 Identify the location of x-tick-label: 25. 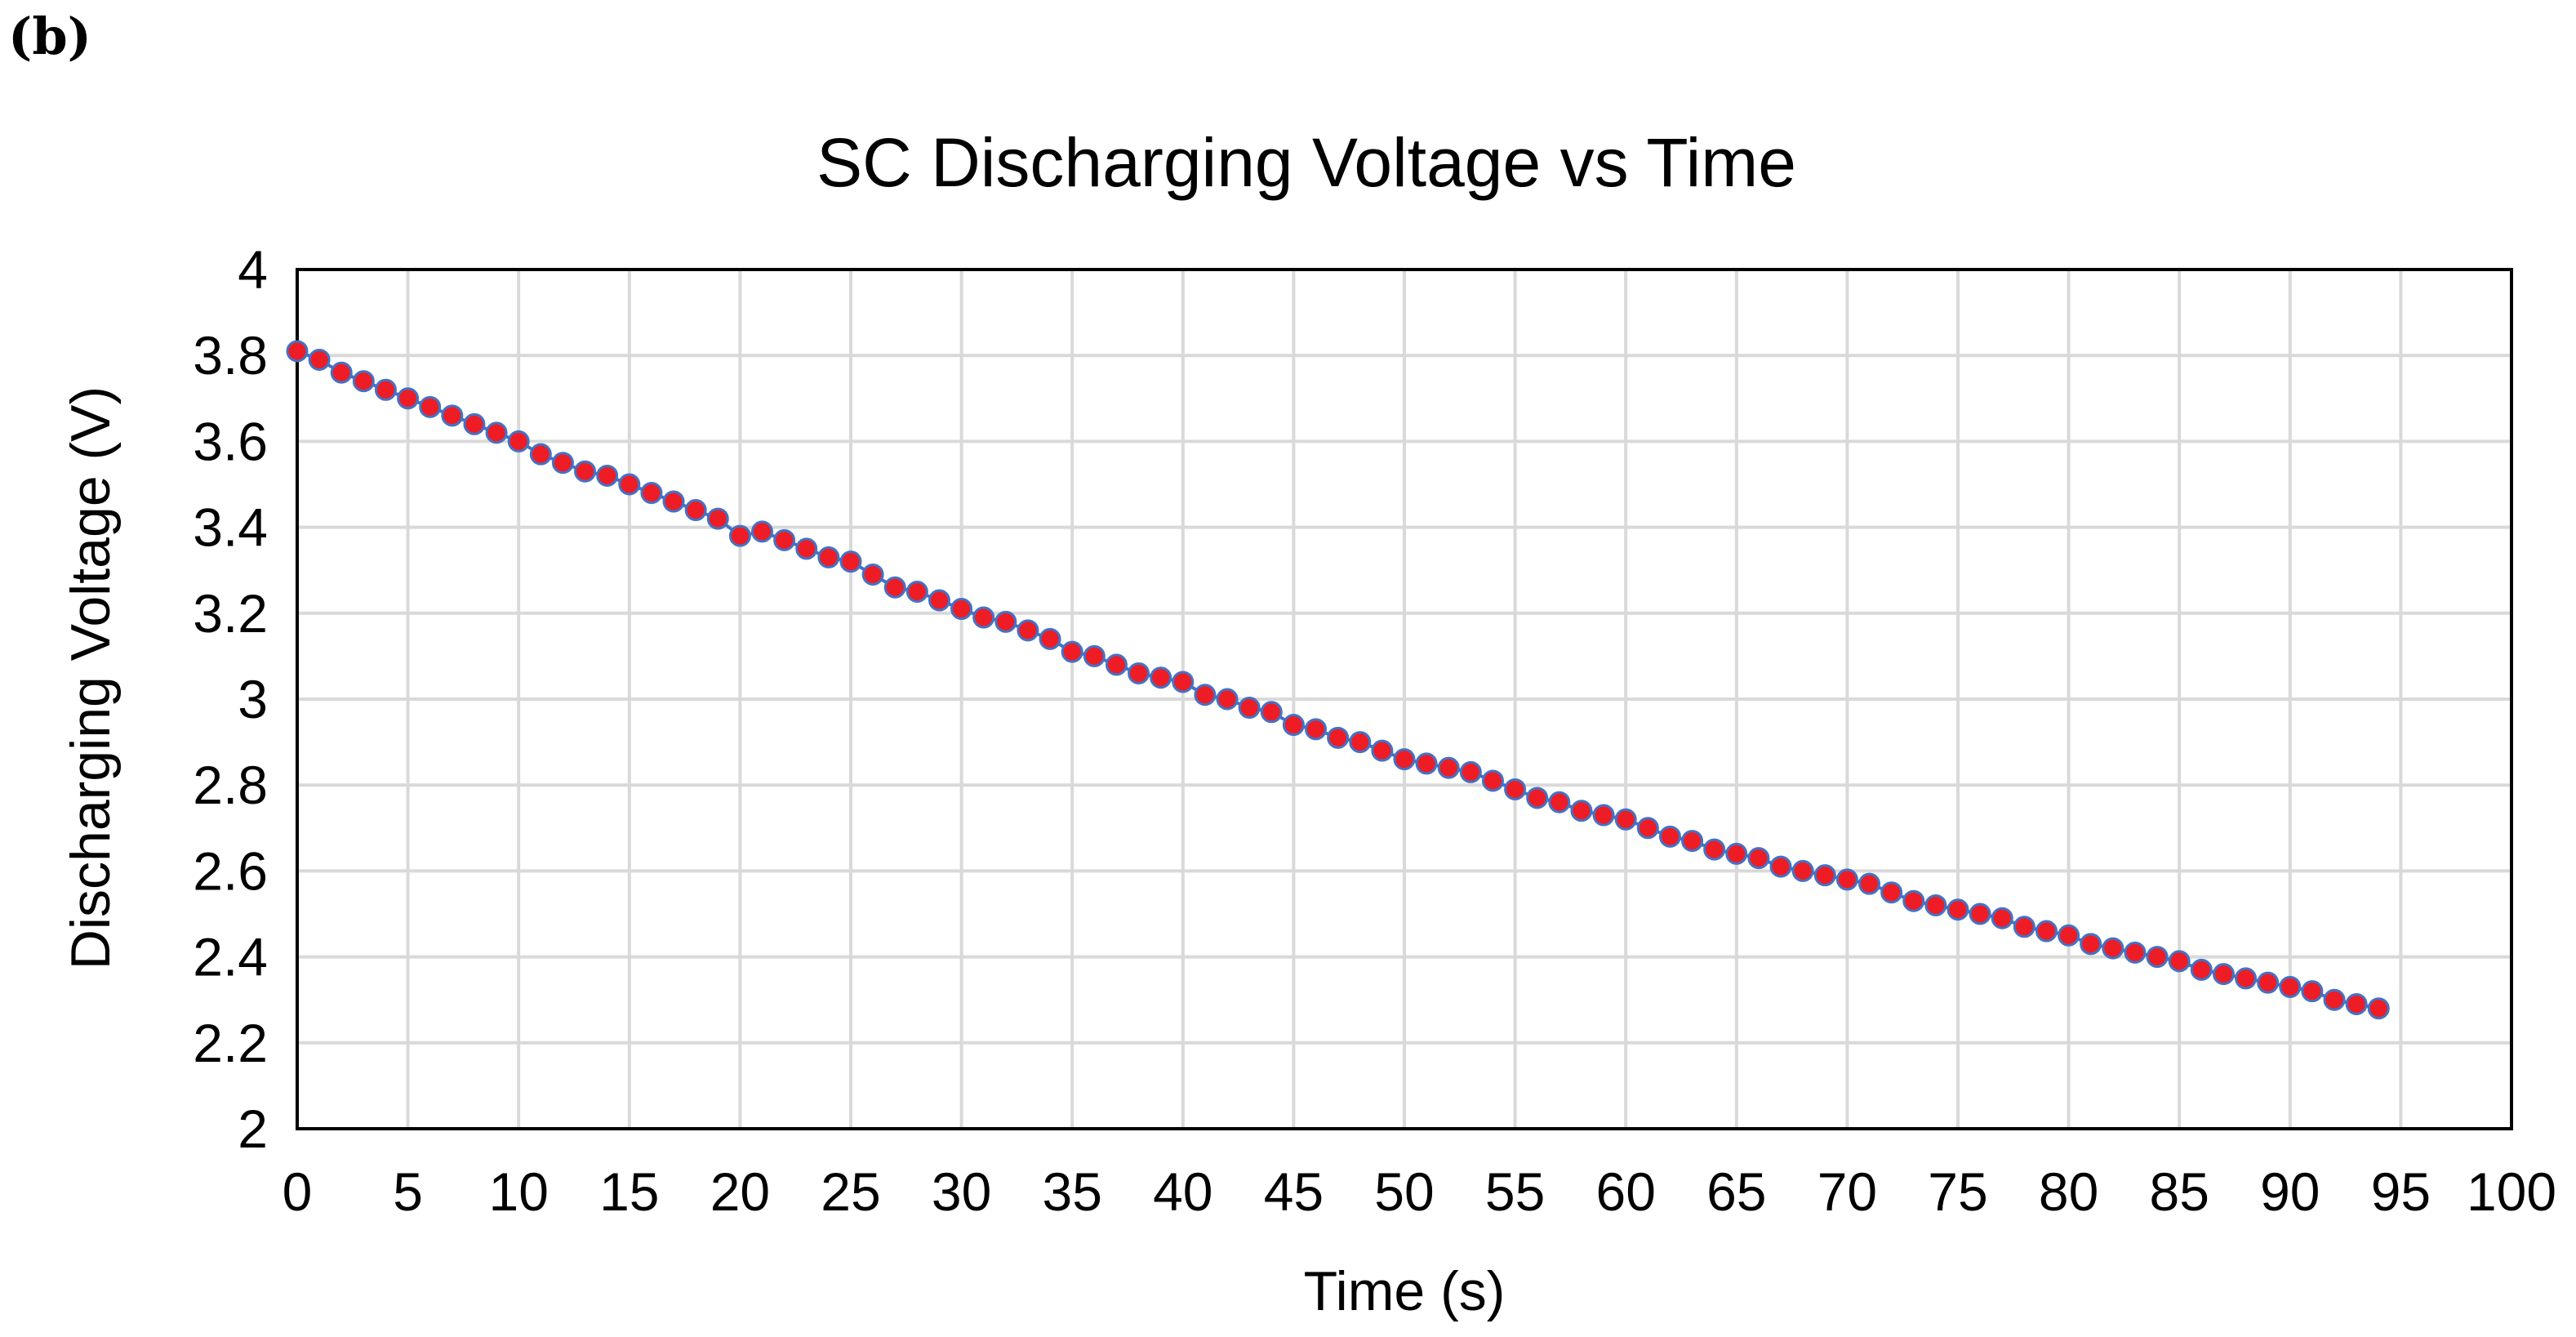
(850, 1191).